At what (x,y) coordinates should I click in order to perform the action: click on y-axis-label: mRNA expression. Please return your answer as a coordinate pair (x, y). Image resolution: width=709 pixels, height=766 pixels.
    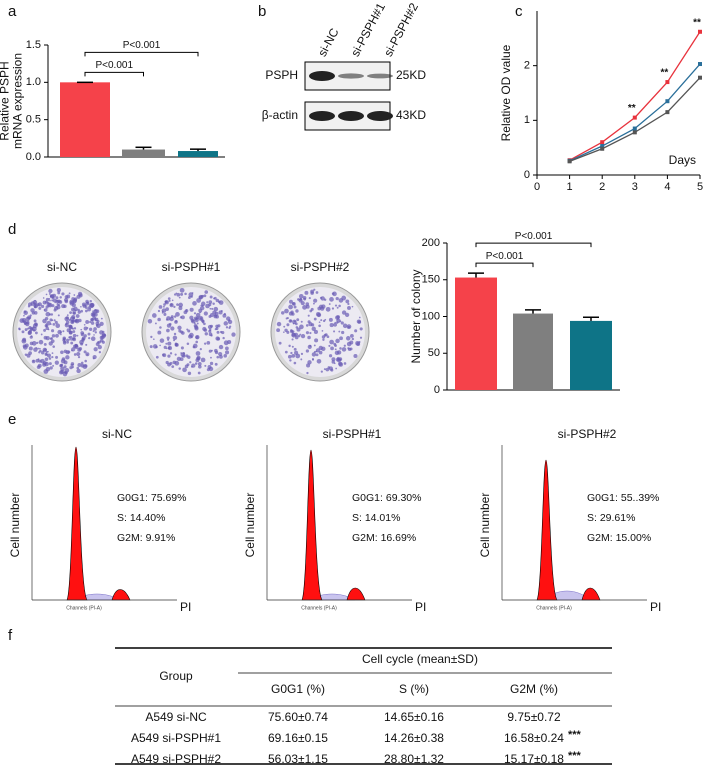
    Looking at the image, I should click on (18, 101).